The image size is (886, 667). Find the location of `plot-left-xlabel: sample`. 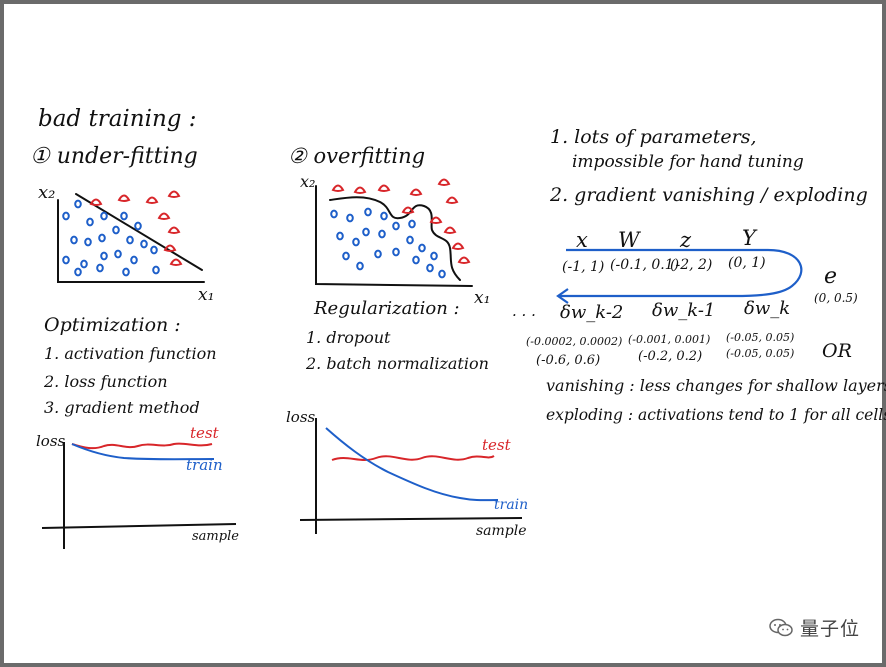

plot-left-xlabel: sample is located at coordinates (215, 536).